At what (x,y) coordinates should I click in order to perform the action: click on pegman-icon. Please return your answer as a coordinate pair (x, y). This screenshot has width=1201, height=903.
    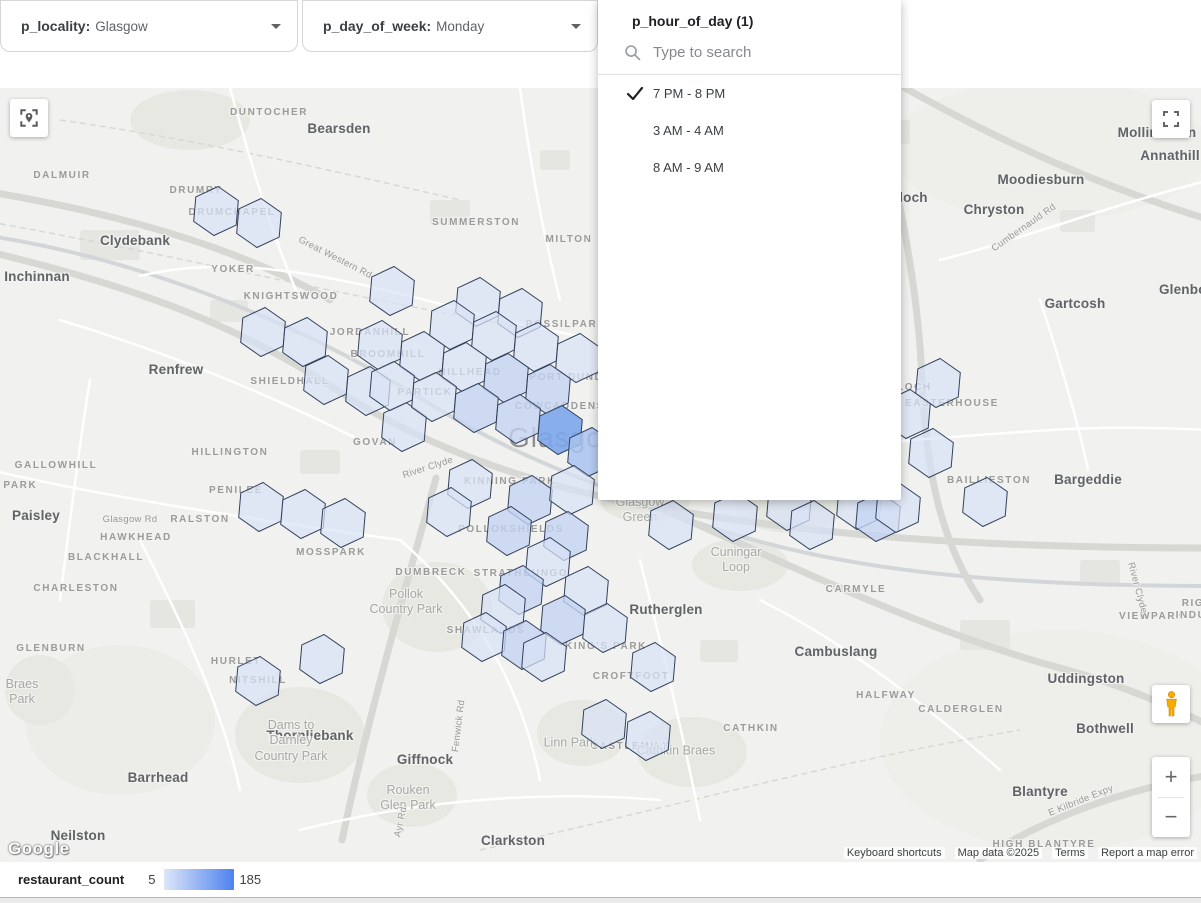
    Looking at the image, I should click on (1171, 704).